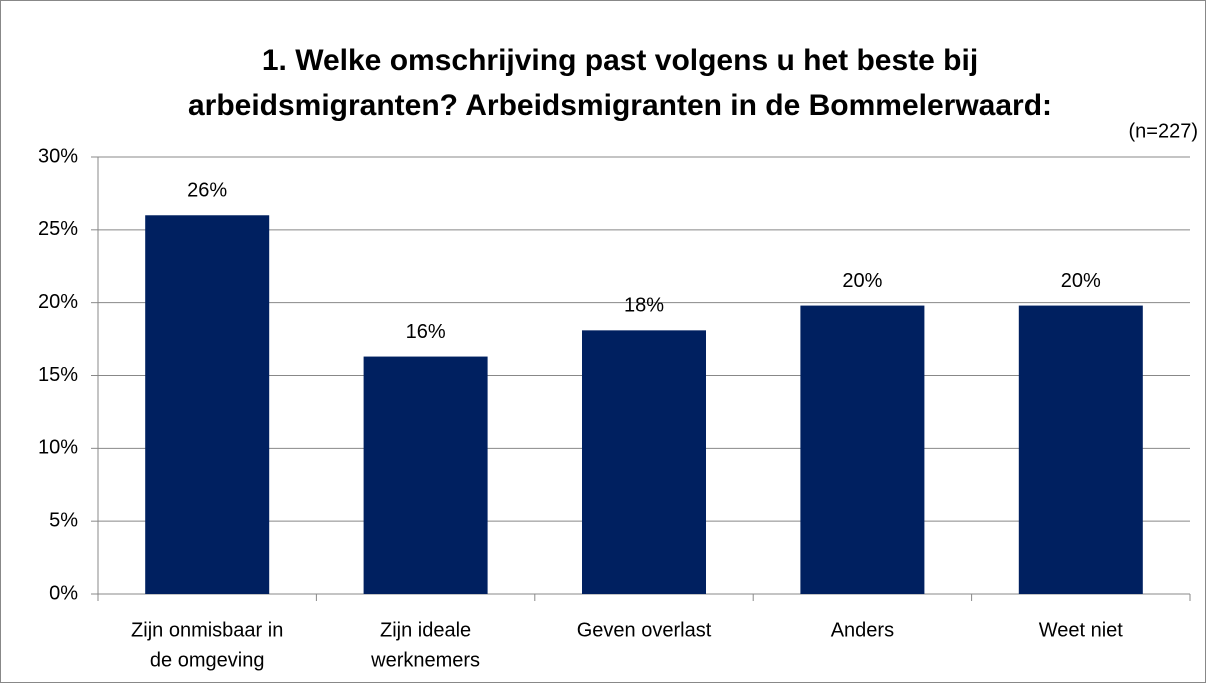 The height and width of the screenshot is (683, 1206). I want to click on x-tick-label: Geven overlast, so click(644, 630).